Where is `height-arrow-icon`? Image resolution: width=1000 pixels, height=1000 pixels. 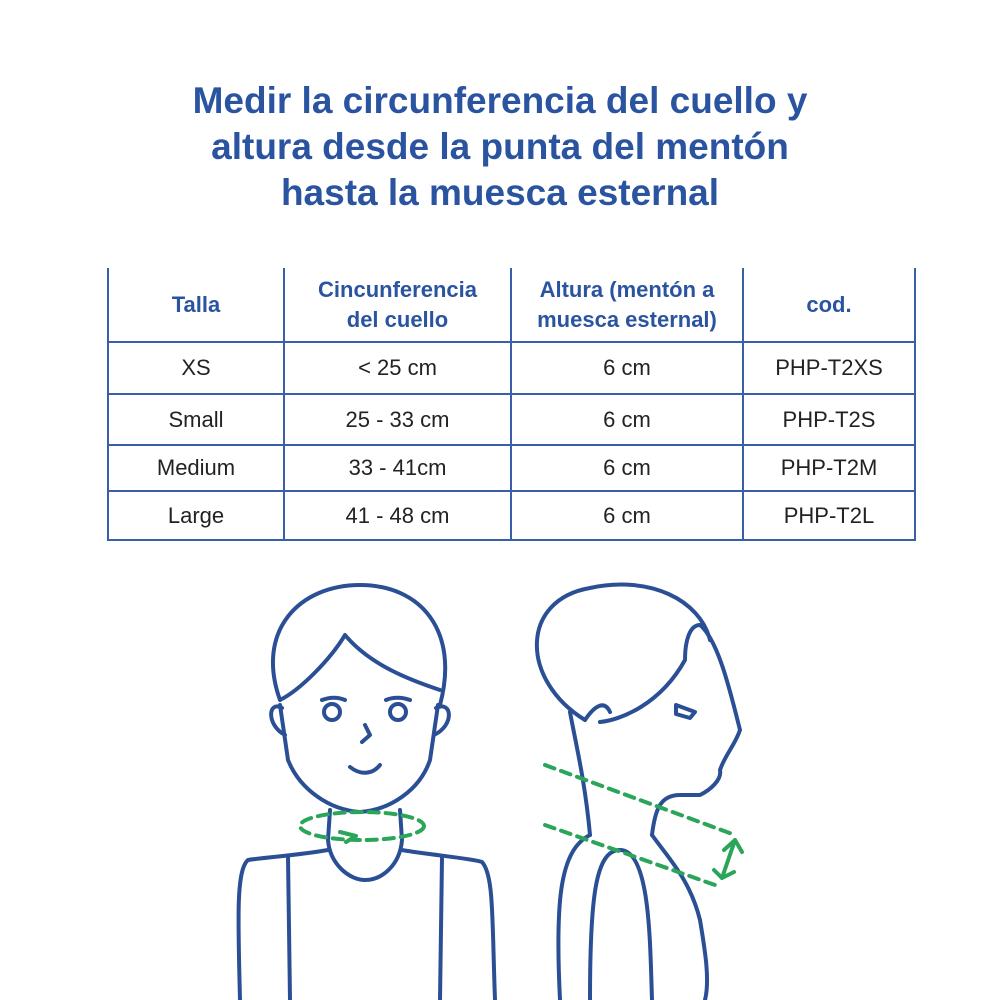 height-arrow-icon is located at coordinates (728, 859).